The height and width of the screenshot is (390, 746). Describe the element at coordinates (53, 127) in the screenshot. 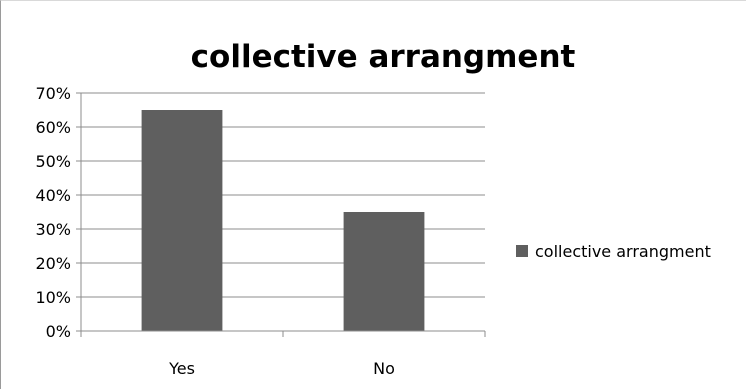

I see `y-tick-label: 60%` at that location.